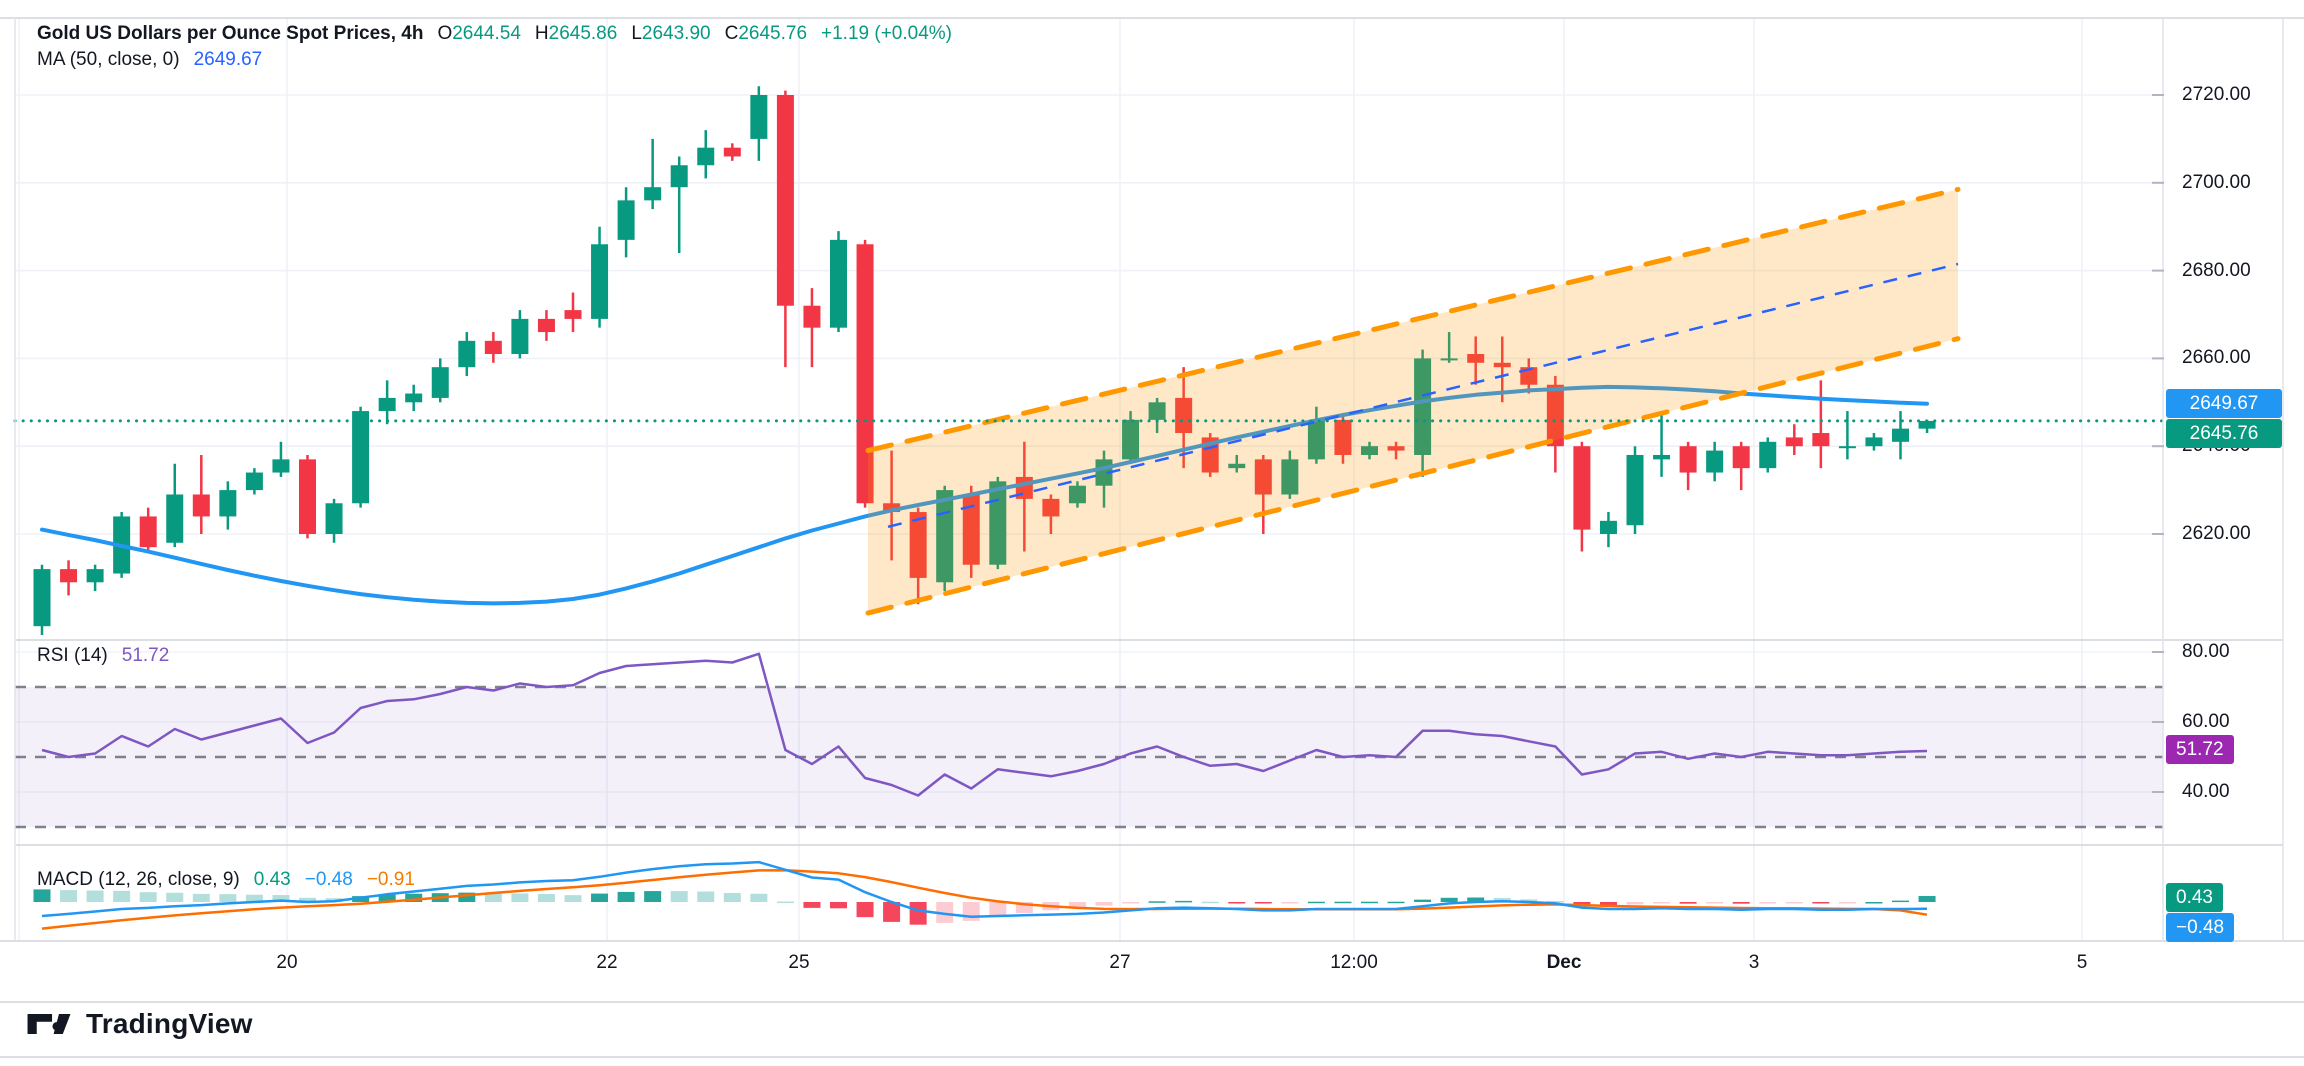 This screenshot has height=1066, width=2304. I want to click on rsi-value: 51.72, so click(145, 655).